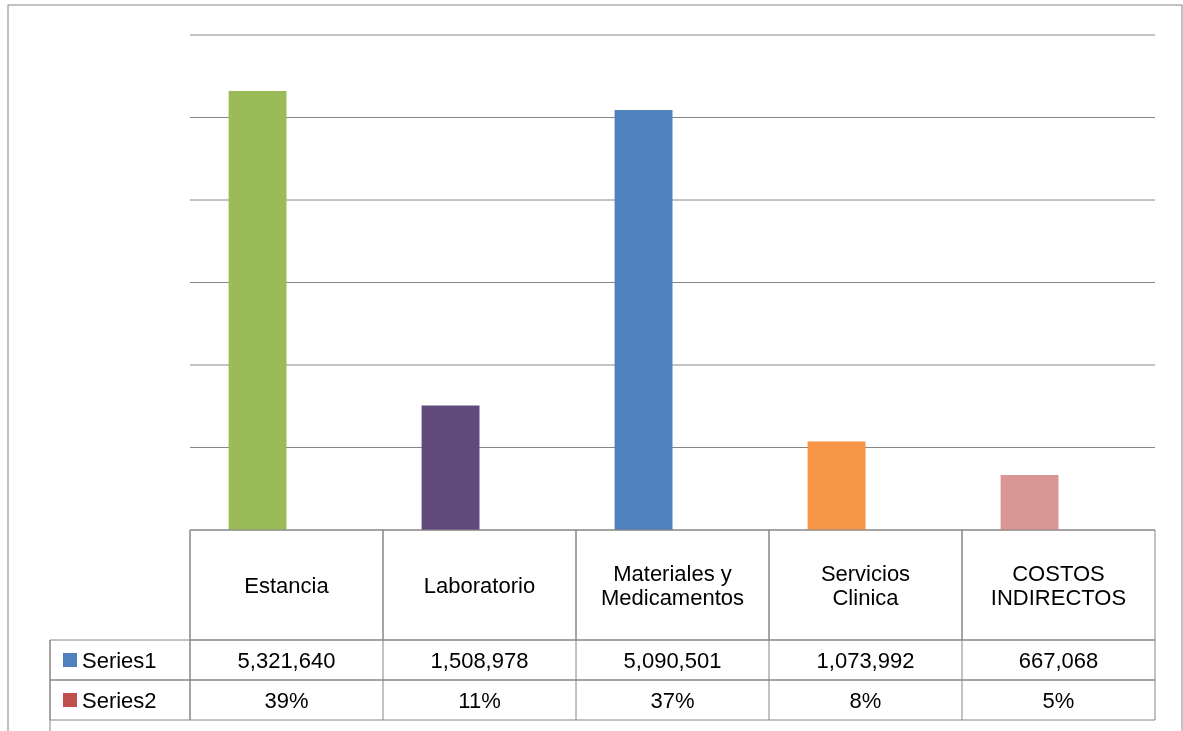 This screenshot has width=1183, height=731. Describe the element at coordinates (119, 700) in the screenshot. I see `legend-label: Series2` at that location.